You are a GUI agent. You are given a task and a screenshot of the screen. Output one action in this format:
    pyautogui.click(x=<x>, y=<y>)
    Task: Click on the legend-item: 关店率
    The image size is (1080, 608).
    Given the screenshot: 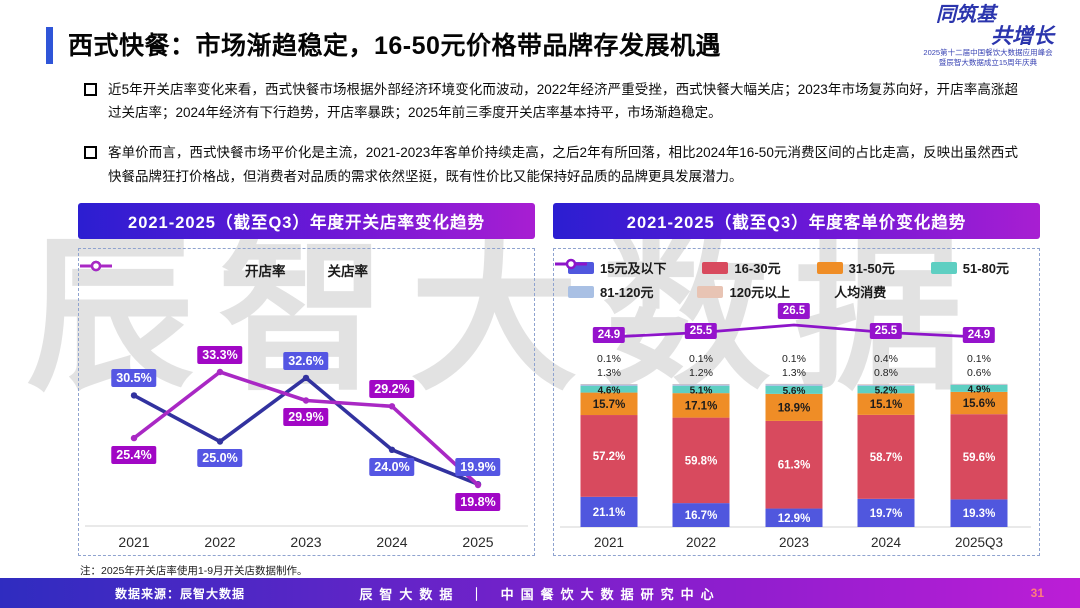 What is the action you would take?
    pyautogui.click(x=224, y=270)
    